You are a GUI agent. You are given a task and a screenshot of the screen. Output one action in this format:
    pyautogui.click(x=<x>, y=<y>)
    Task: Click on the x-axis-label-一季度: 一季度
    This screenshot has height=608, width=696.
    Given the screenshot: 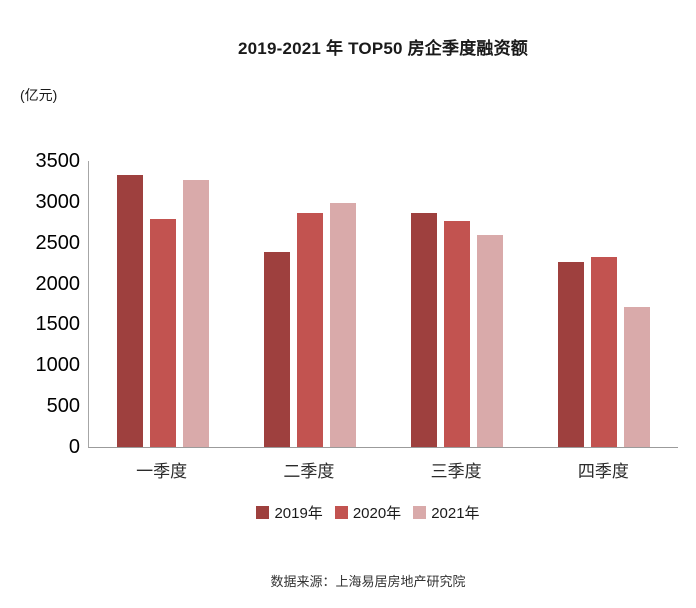 What is the action you would take?
    pyautogui.click(x=162, y=471)
    